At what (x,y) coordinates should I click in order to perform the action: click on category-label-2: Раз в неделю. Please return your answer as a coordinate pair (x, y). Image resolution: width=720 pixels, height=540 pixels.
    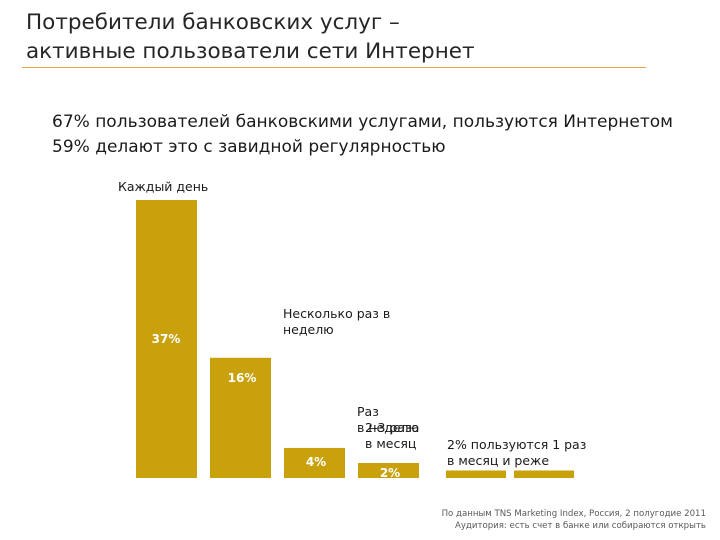
    Looking at the image, I should click on (388, 419).